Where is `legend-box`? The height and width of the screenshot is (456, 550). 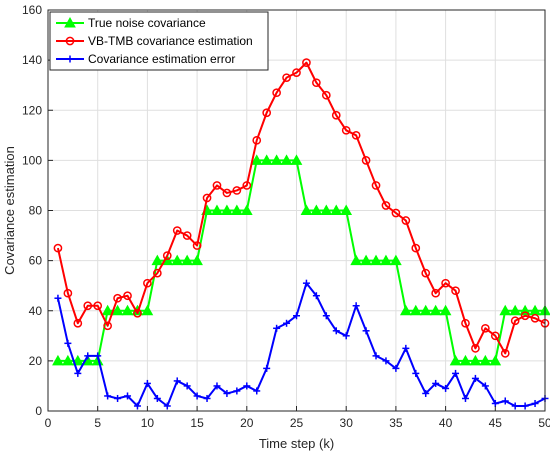
legend-box is located at coordinates (159, 41).